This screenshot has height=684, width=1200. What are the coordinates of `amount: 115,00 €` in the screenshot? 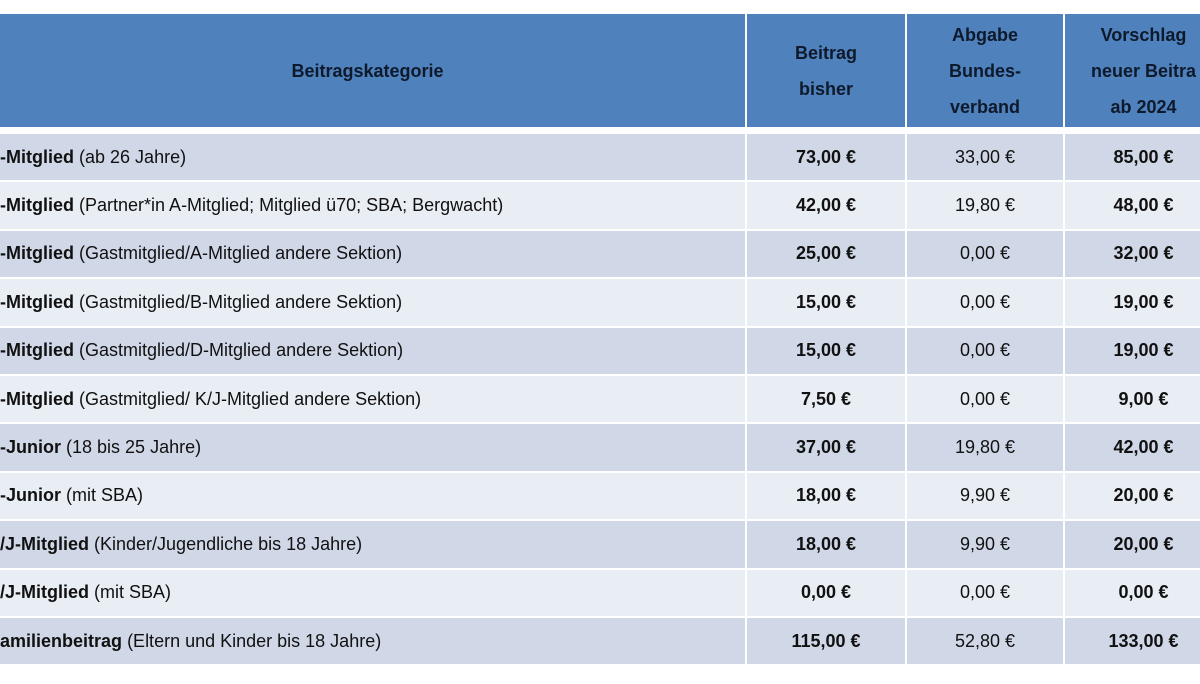 It's located at (826, 640).